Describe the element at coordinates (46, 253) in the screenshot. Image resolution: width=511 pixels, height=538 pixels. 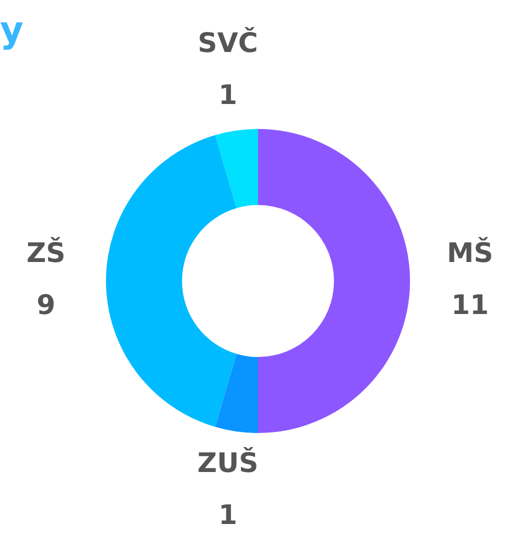
I see `slice-label: ZŠ` at that location.